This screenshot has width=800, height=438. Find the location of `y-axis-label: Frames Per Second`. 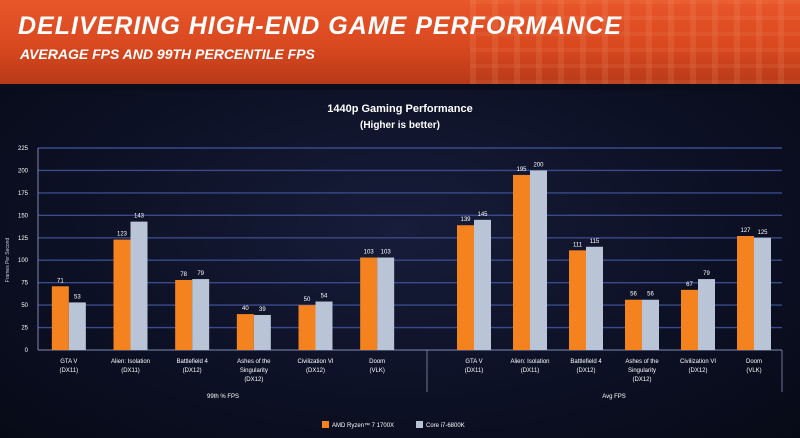

y-axis-label: Frames Per Second is located at coordinates (8, 260).